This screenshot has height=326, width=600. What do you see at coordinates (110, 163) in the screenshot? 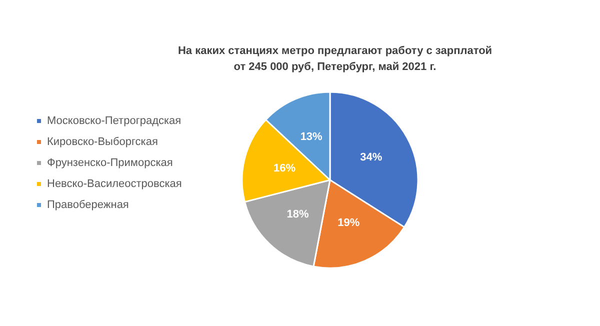
I see `legend-label: Фрунзенско-Приморская` at bounding box center [110, 163].